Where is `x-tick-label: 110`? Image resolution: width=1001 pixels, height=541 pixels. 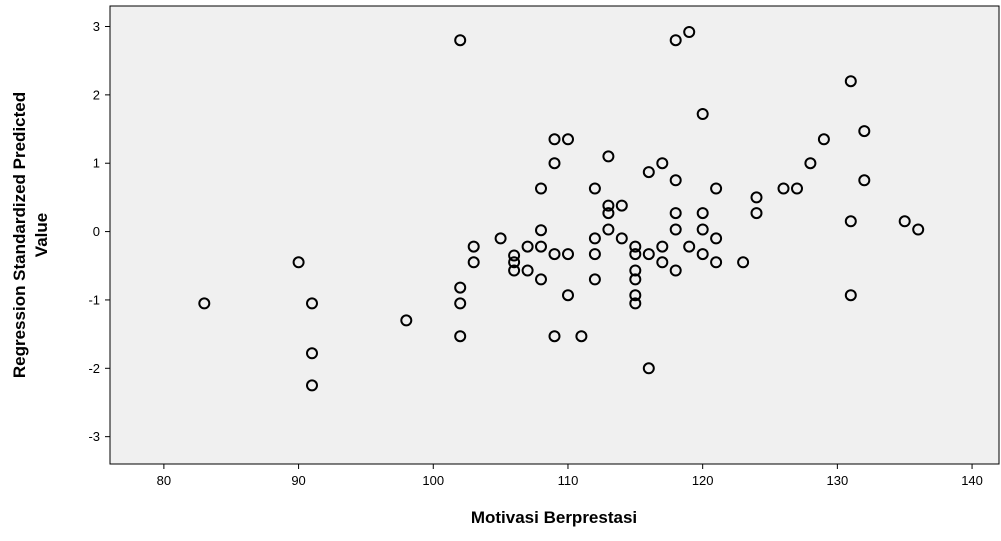 x-tick-label: 110 is located at coordinates (568, 480).